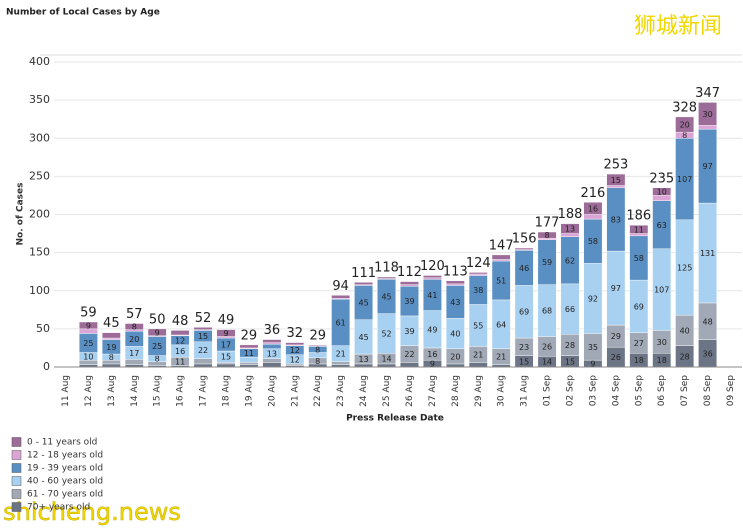 The image size is (743, 531). What do you see at coordinates (501, 357) in the screenshot?
I see `data-label: 21` at bounding box center [501, 357].